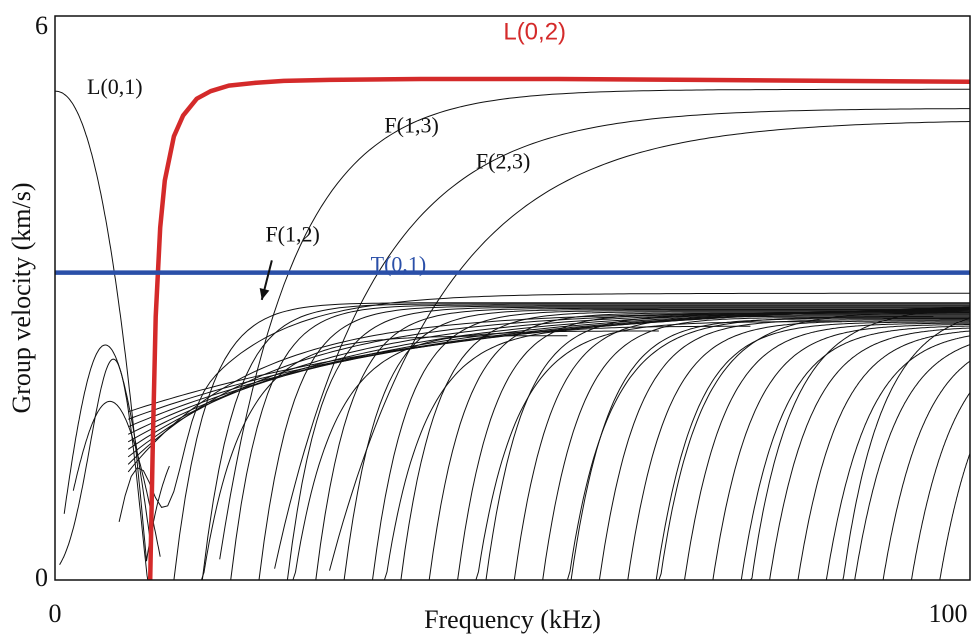  Describe the element at coordinates (411, 125) in the screenshot. I see `annotation-f13: F(1,3)` at that location.